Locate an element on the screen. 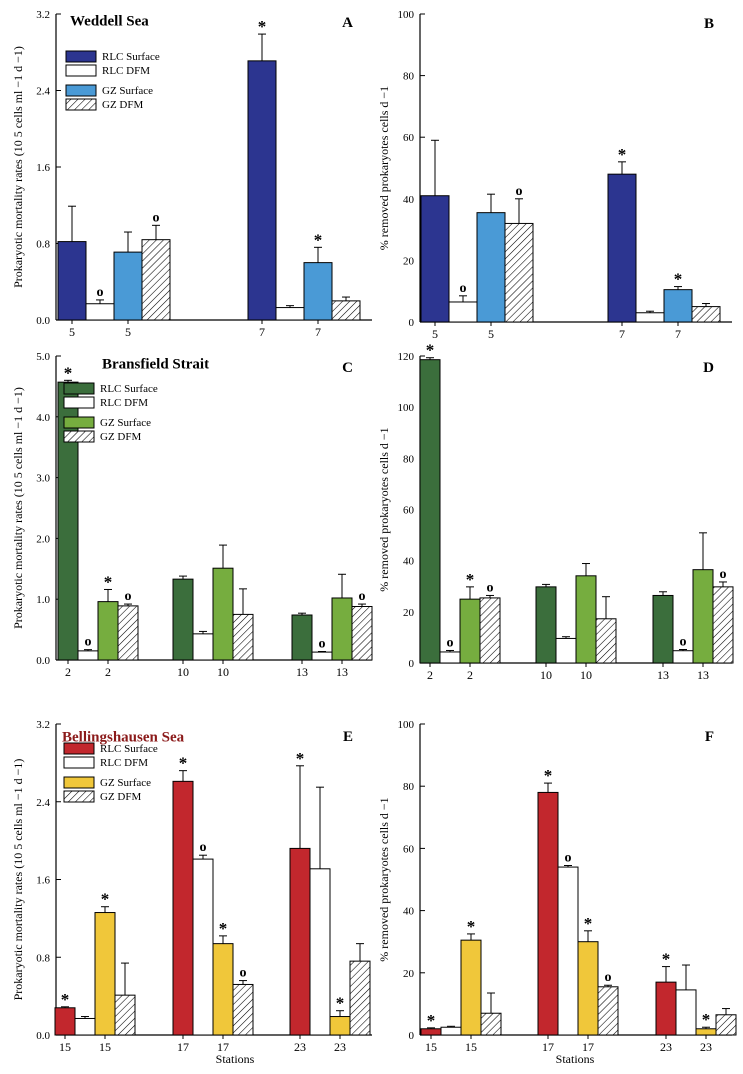  legend: RLC Surface RLC DFM GZ Surface GZ DFM is located at coordinates (112, 80).